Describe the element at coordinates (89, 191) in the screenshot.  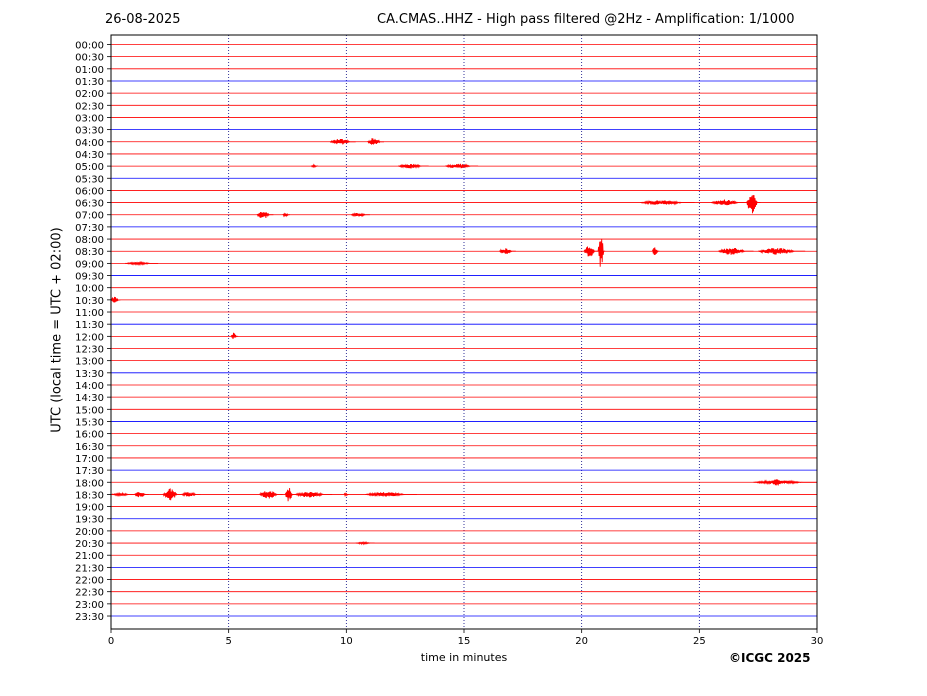
I see `y-tick-label-0600: 06:00` at that location.